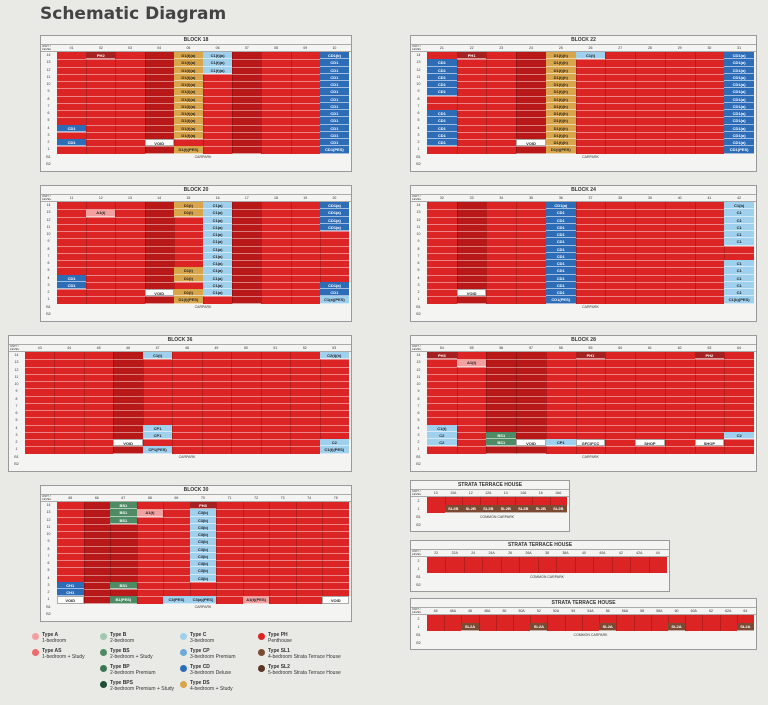  What do you see at coordinates (120, 651) in the screenshot?
I see `legend-type-name: Type BS` at bounding box center [120, 651].